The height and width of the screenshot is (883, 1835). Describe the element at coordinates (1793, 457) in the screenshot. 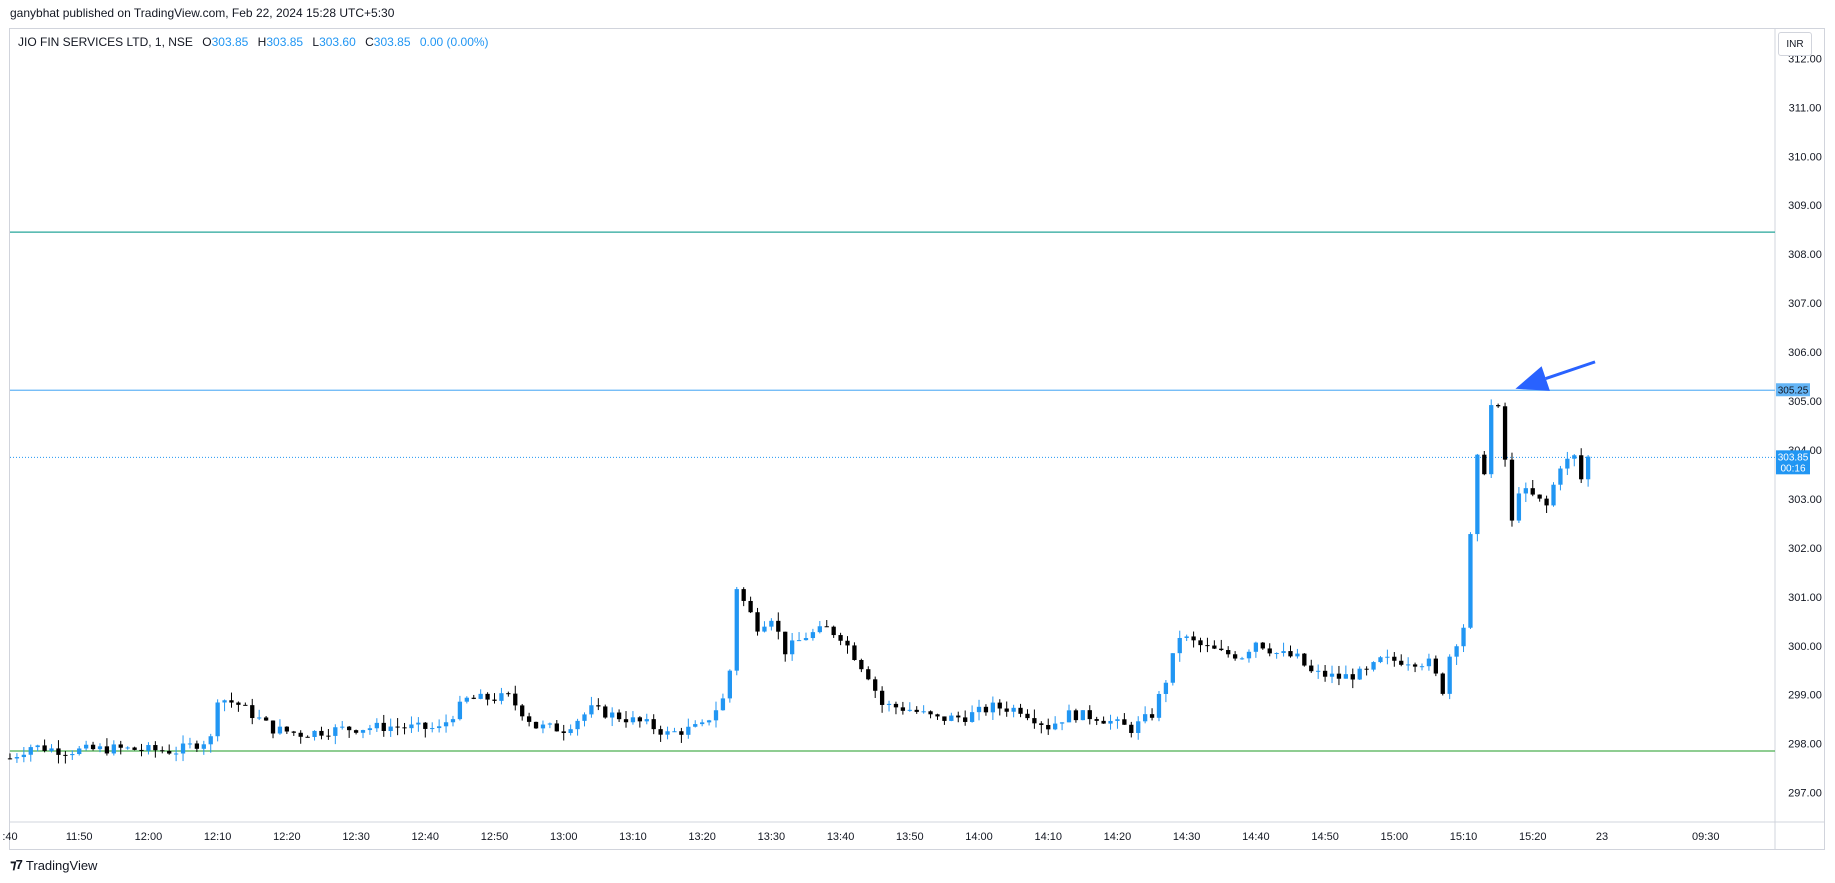

I see `price-label-last-price: 303.85` at that location.